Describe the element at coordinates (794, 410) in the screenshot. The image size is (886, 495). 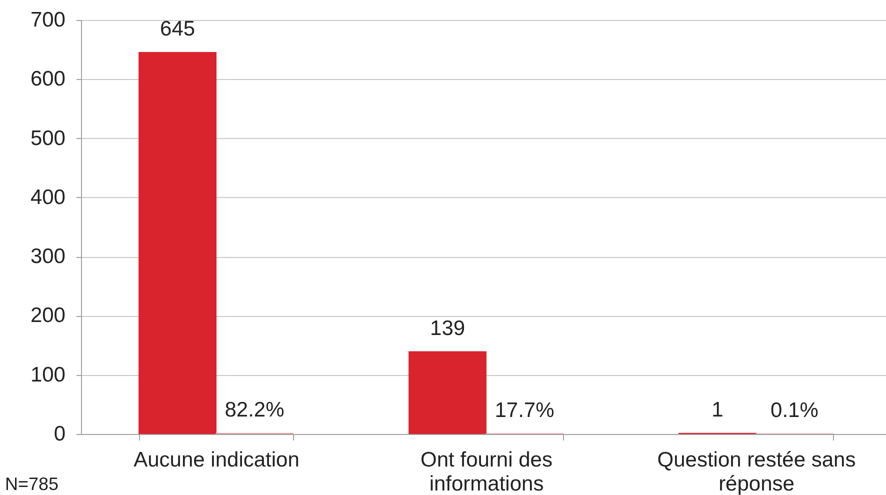
I see `data-label: 0.1%` at that location.